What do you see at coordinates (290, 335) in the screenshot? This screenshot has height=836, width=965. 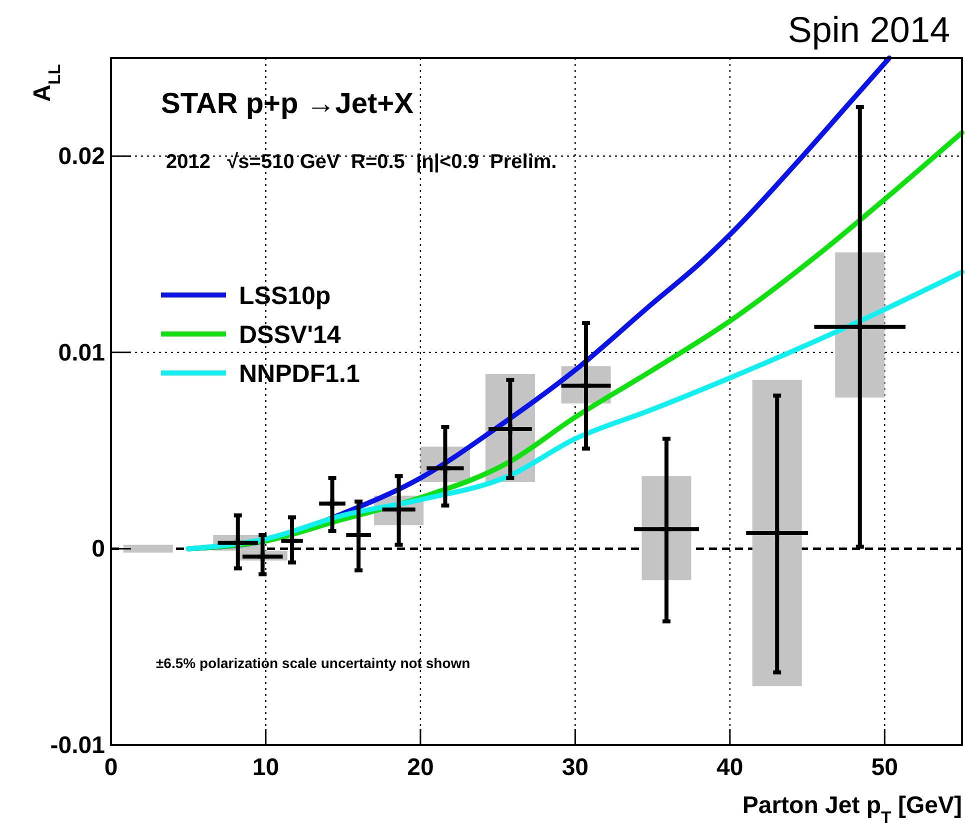 I see `legend-label: DSSV'14` at bounding box center [290, 335].